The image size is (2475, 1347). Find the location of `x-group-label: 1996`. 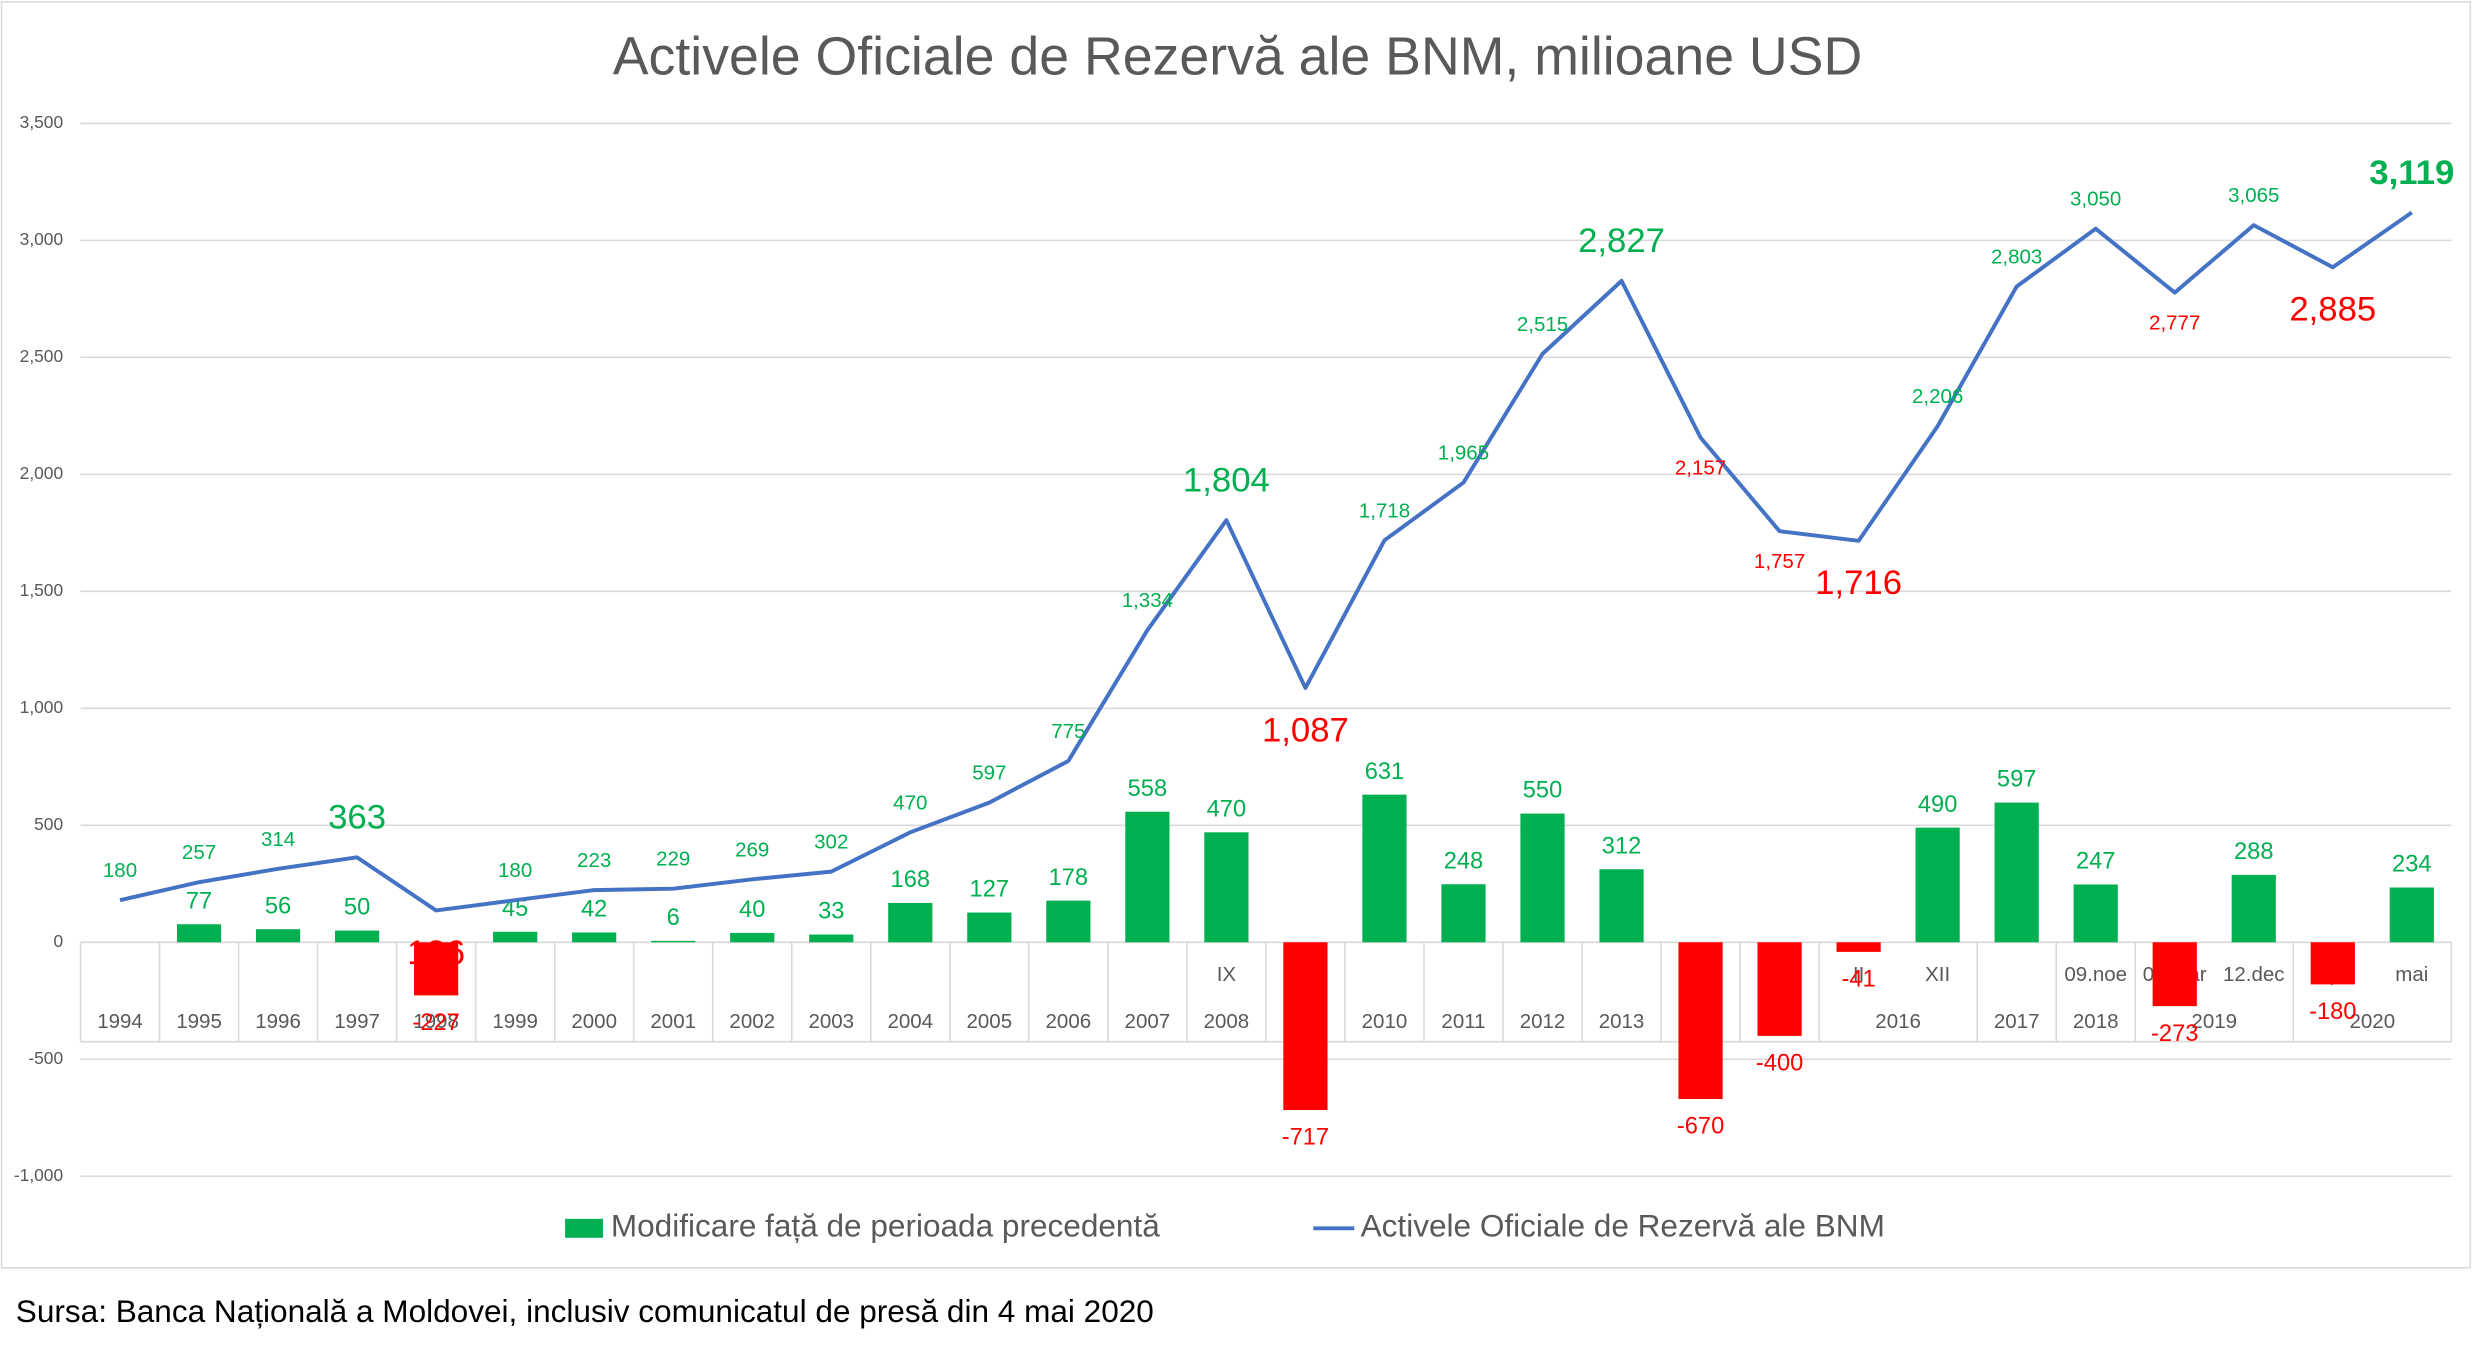

x-group-label: 1996 is located at coordinates (278, 1021).